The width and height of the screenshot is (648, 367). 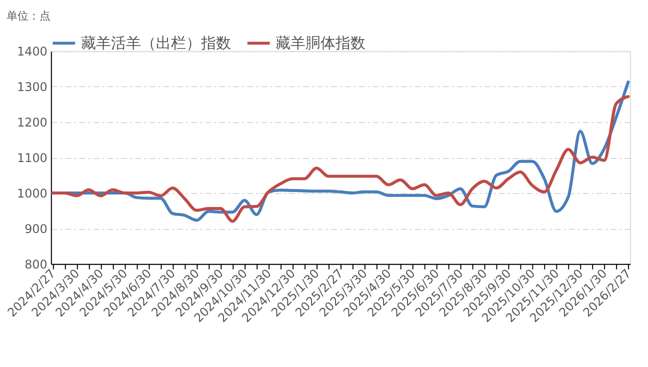 I want to click on y-tick-label: 800, so click(x=36, y=264).